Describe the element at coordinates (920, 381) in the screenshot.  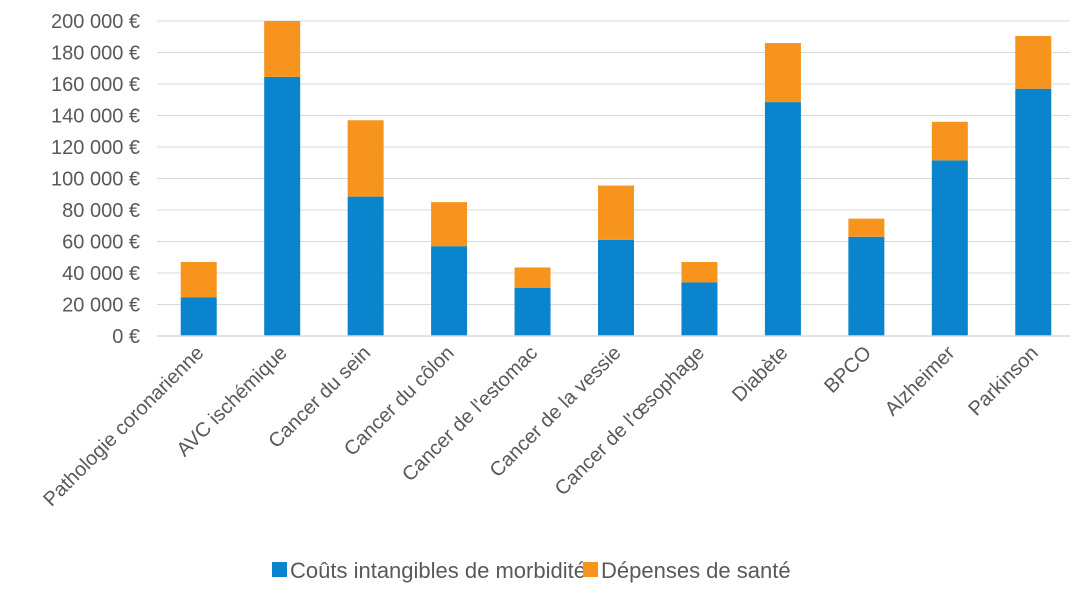
I see `category-label: Alzheimer` at that location.